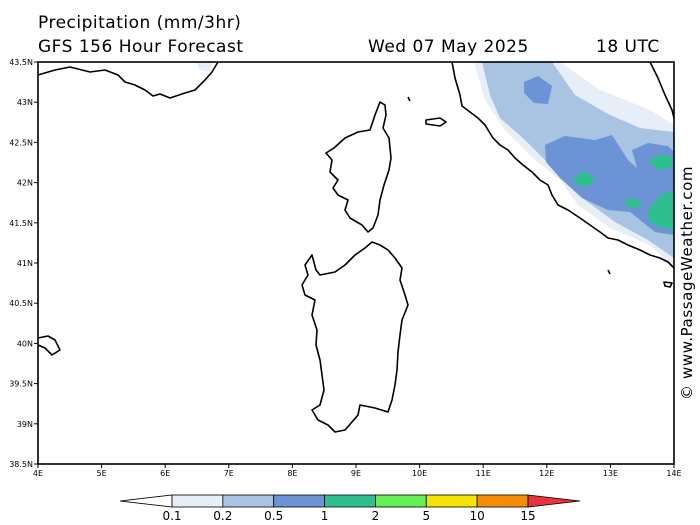  I want to click on coast-italy-north, so click(563, 165).